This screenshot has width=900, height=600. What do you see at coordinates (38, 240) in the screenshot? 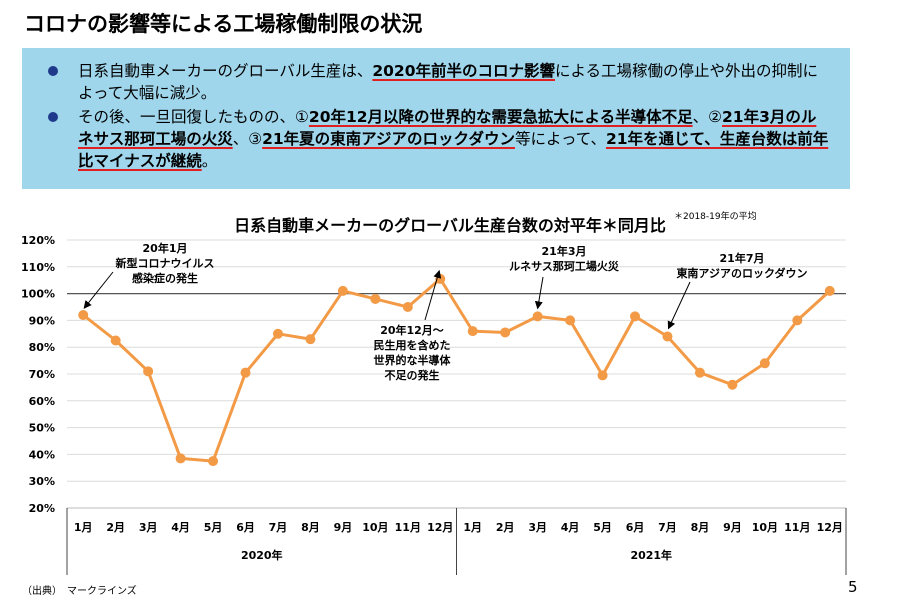
I see `y-tick-label: 120%` at bounding box center [38, 240].